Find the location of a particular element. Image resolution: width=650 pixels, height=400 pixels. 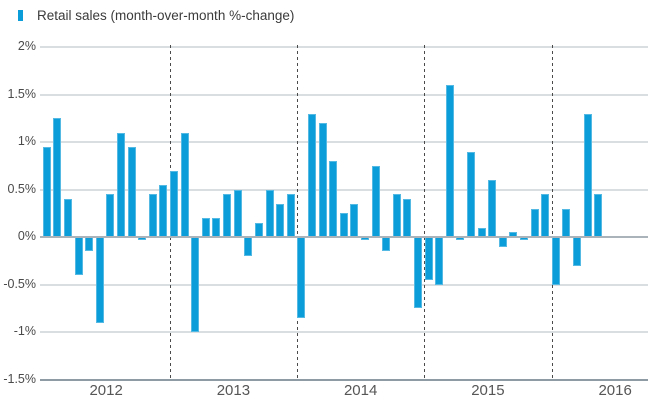

y-tick-label-2%: 2% is located at coordinates (26, 46).